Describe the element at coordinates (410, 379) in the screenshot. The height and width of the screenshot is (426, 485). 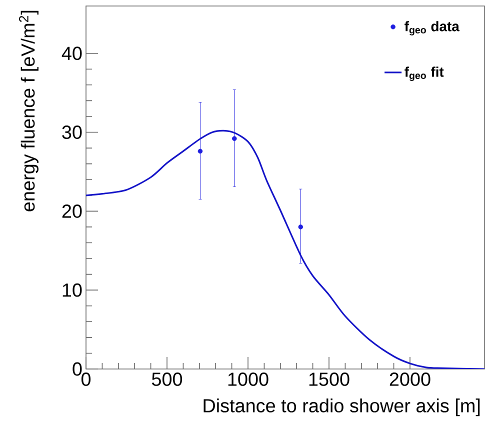
I see `x-tick-label: 2000` at that location.